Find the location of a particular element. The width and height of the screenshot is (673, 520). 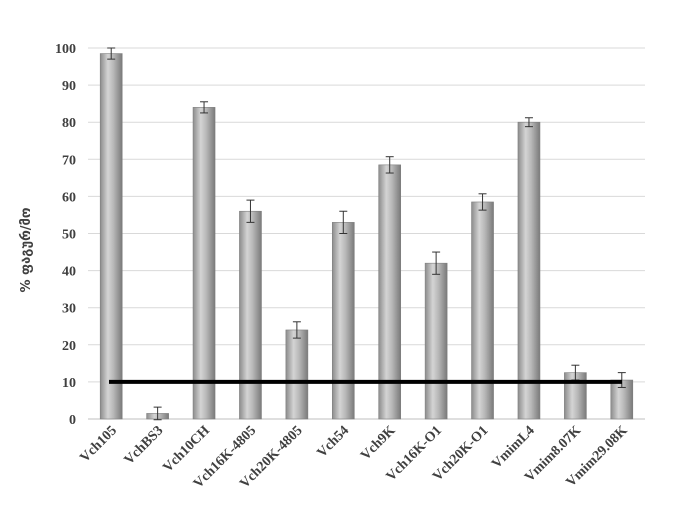

y-axis-ticks: 0 10 20 30 40 50 60 70 80 90 100 is located at coordinates (65, 235).